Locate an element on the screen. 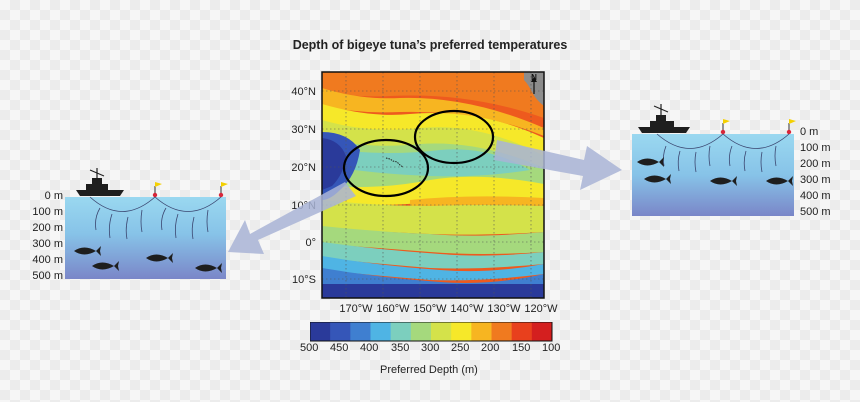 This screenshot has height=402, width=860. colorbar-label: 400 is located at coordinates (369, 348).